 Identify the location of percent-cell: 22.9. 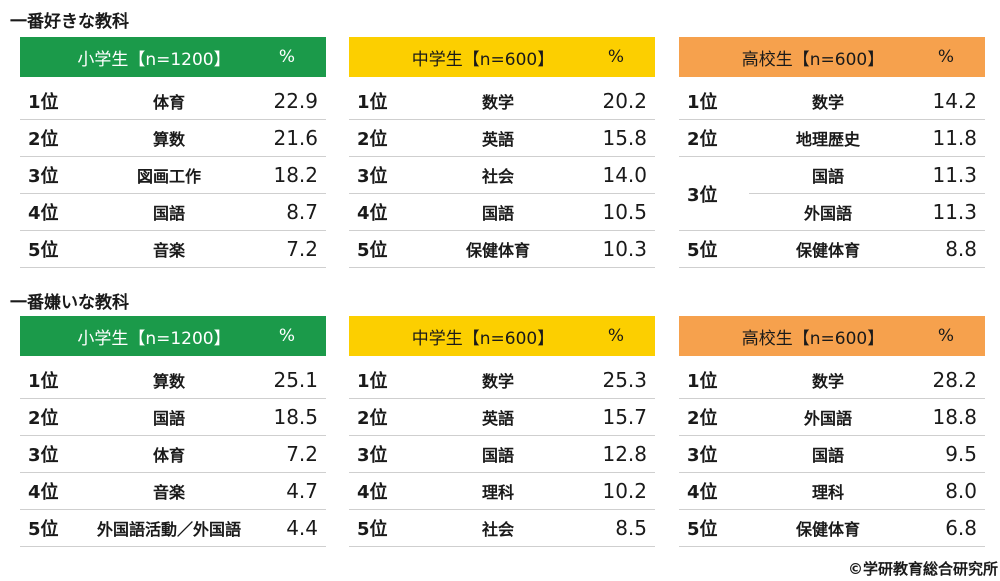
(287, 101).